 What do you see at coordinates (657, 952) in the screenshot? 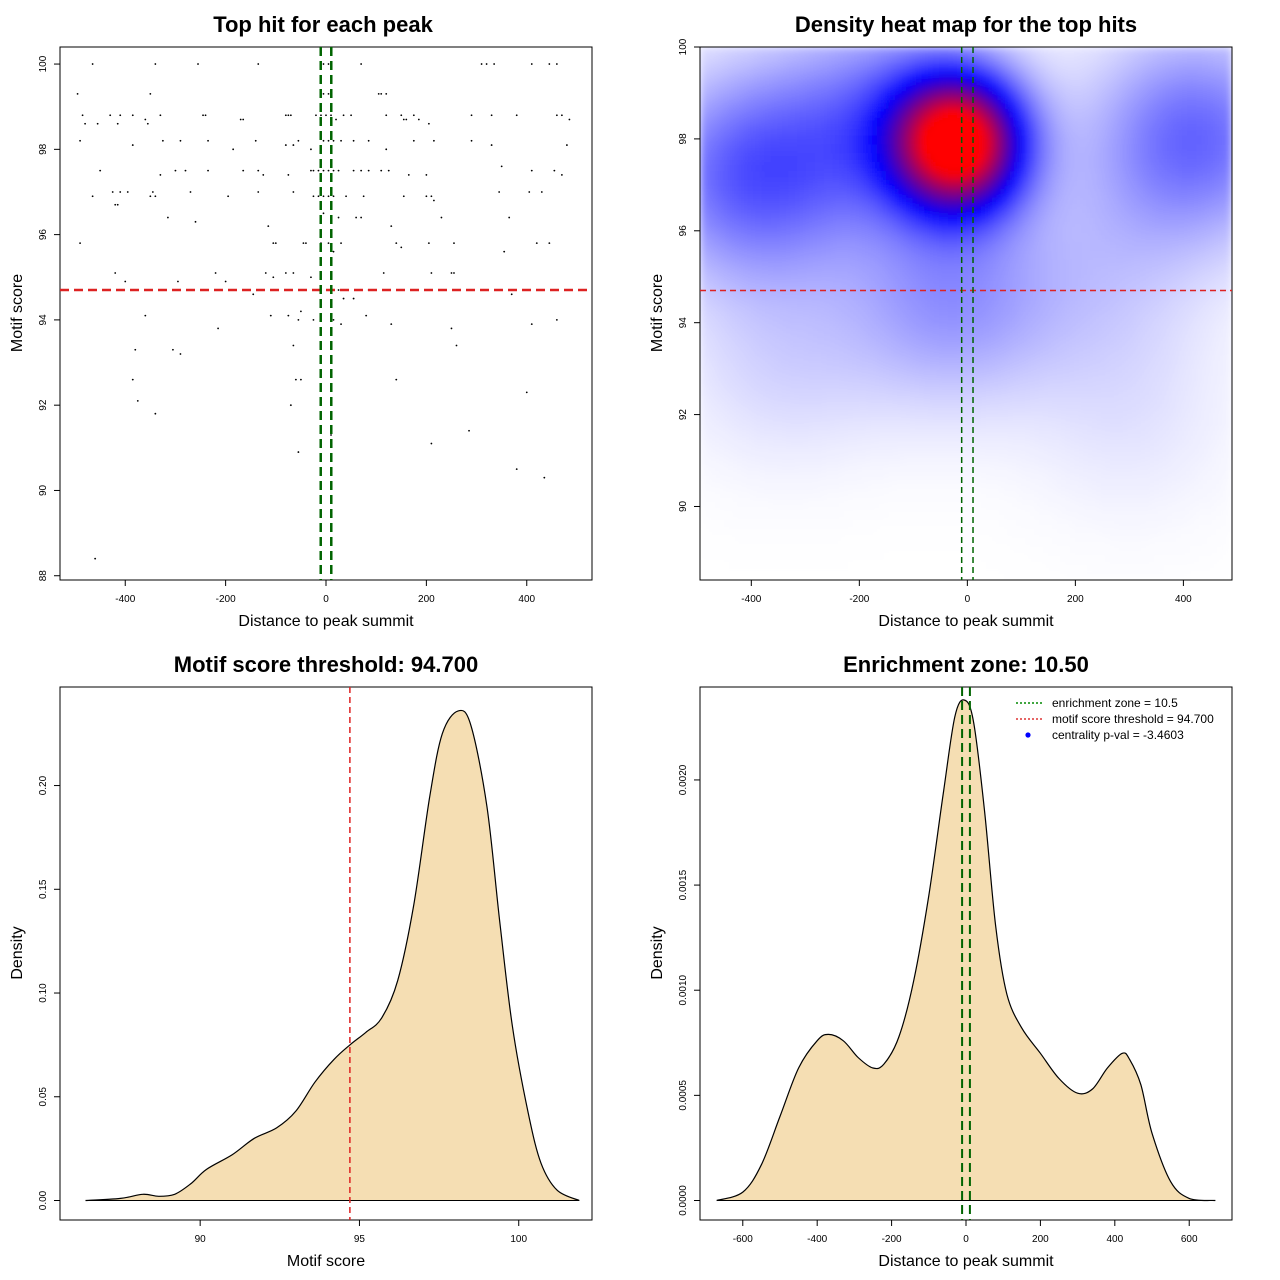
I see `distance-density-ylabel: Density` at bounding box center [657, 952].